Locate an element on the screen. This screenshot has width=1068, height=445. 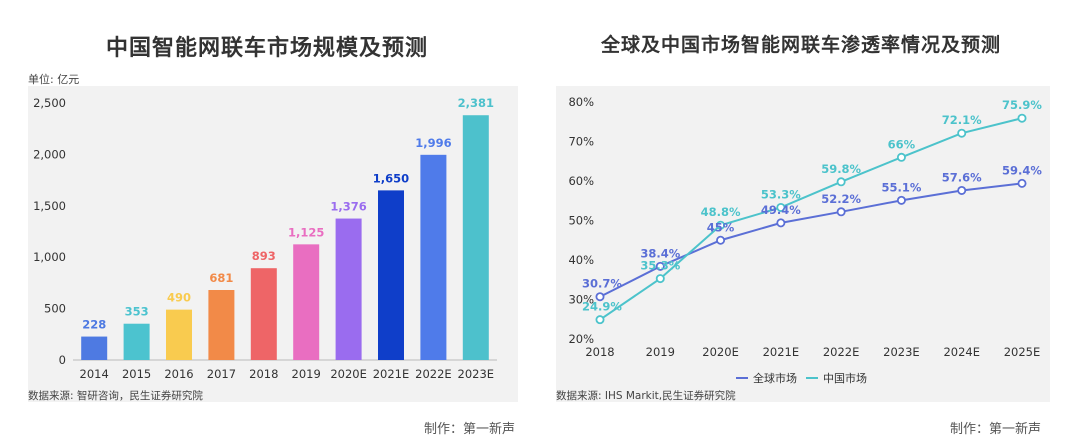
data-label-global: 59.4% is located at coordinates (1022, 170).